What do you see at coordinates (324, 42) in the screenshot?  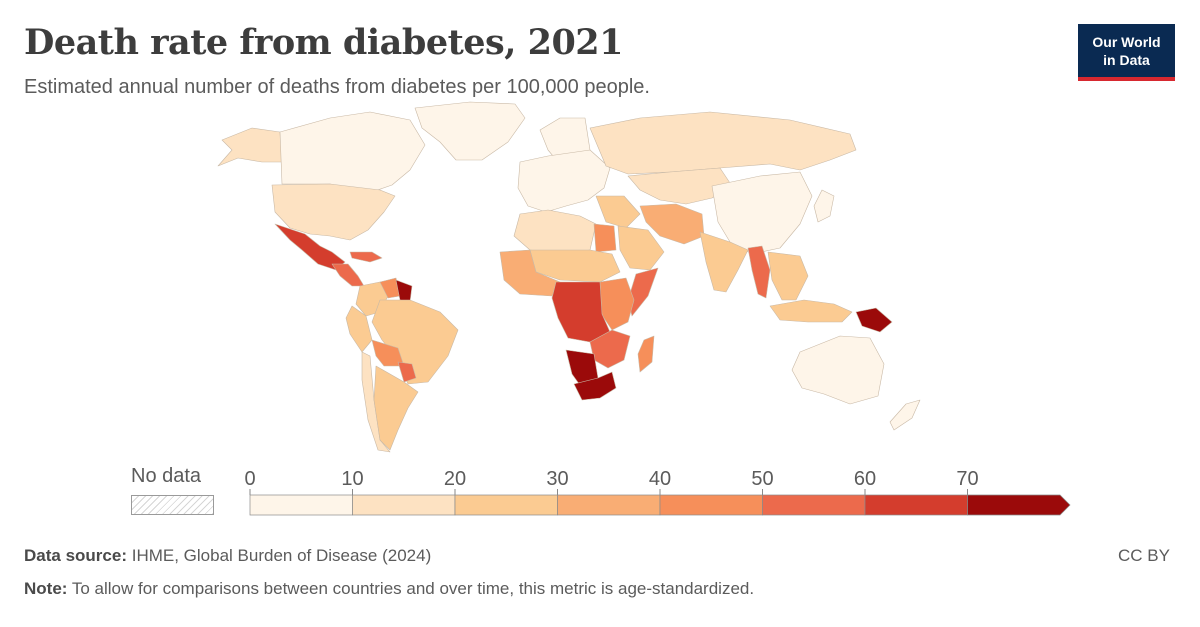 I see `chart-title: Death rate from diabetes, 2021` at bounding box center [324, 42].